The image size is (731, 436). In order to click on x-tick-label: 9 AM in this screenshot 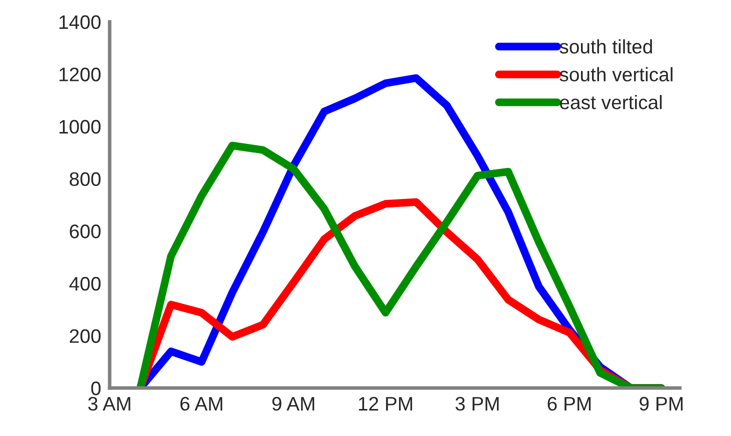, I will do `click(293, 403)`.